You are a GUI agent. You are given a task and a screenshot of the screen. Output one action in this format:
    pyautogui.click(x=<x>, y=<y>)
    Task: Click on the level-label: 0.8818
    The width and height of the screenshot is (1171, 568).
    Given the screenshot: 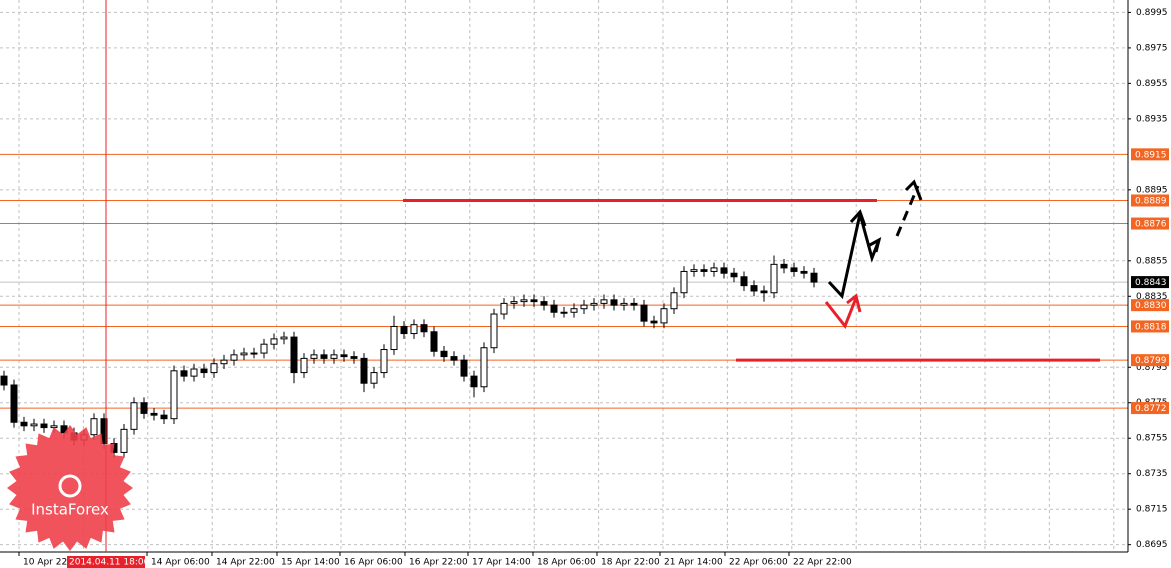 What is the action you would take?
    pyautogui.click(x=1151, y=327)
    